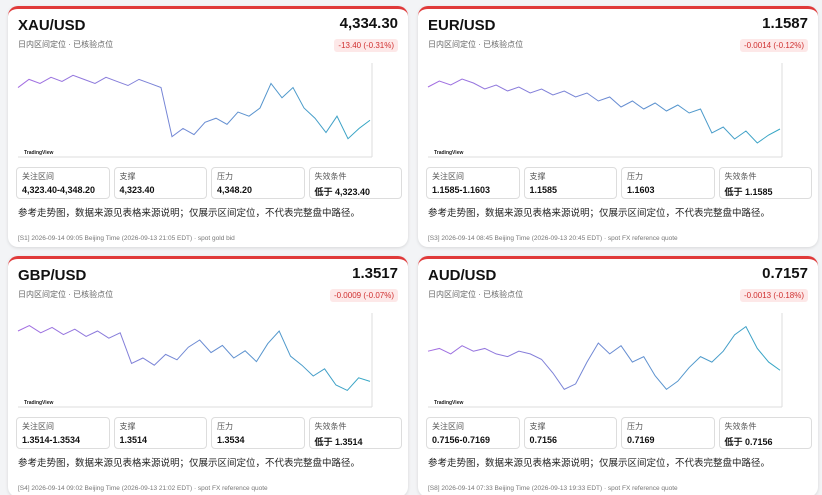 The height and width of the screenshot is (495, 822). Describe the element at coordinates (765, 433) in the screenshot. I see `level-box: 失效条件低于 0.7156` at that location.